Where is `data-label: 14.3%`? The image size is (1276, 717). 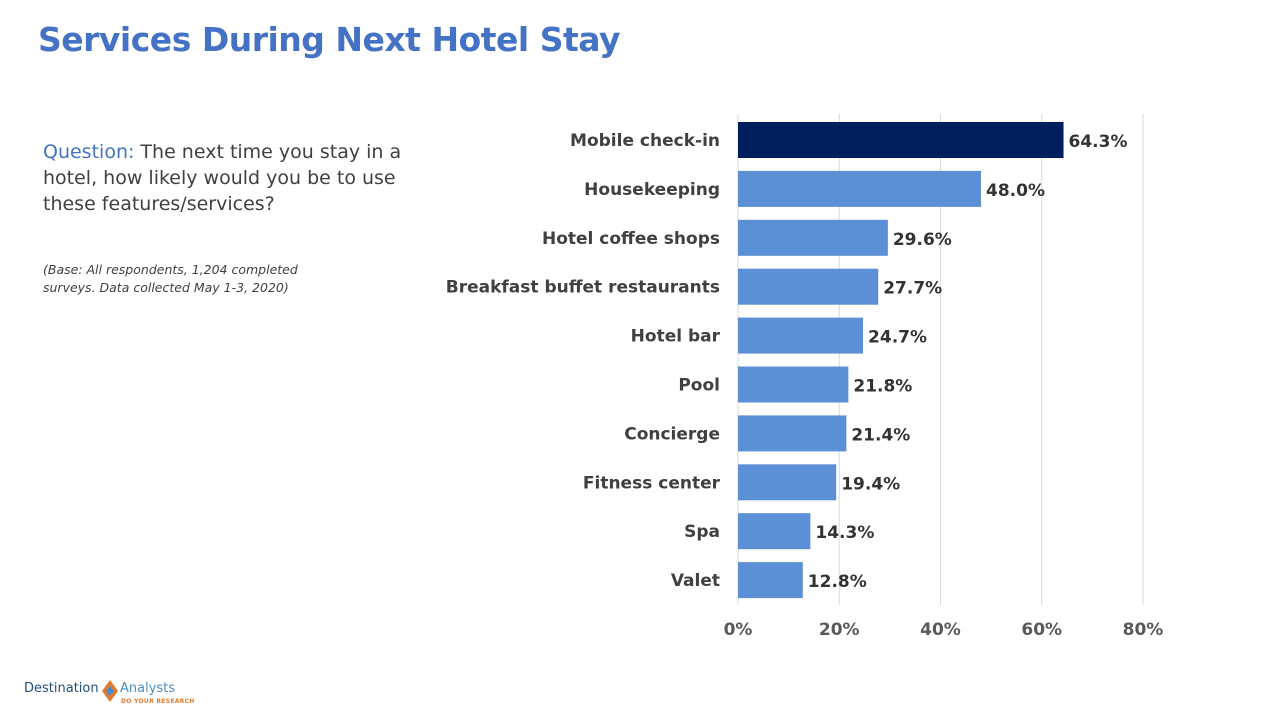
data-label: 14.3% is located at coordinates (844, 533).